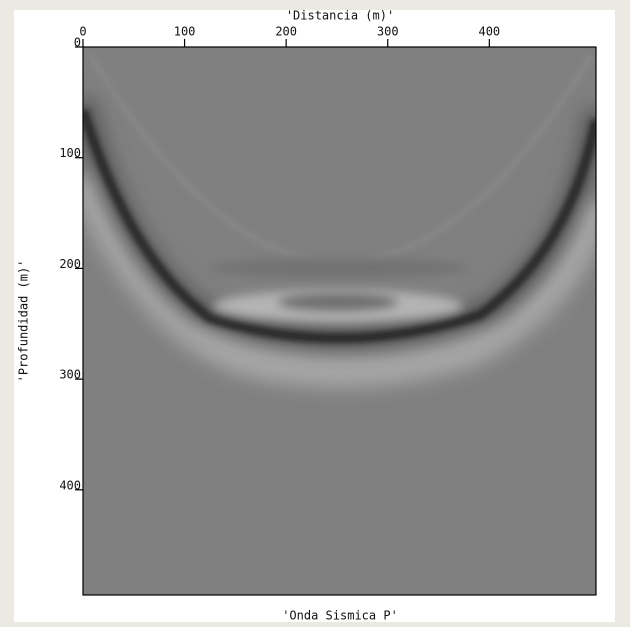 The image size is (630, 627). I want to click on x-tick-label: 400, so click(489, 32).